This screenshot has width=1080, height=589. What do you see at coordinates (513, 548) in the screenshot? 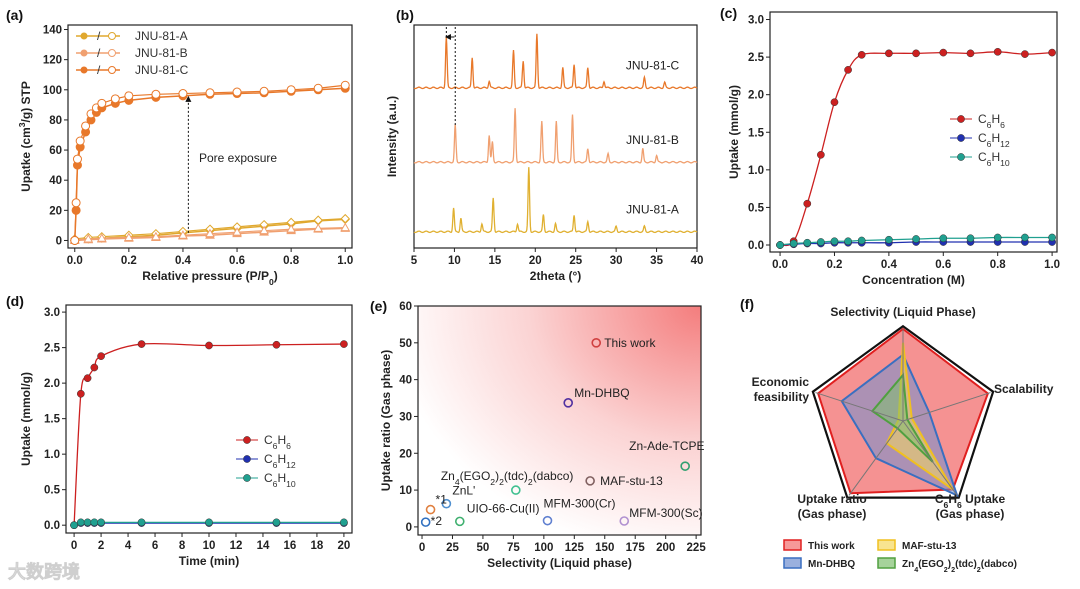
I see `x-tick-label: 75` at bounding box center [513, 548].